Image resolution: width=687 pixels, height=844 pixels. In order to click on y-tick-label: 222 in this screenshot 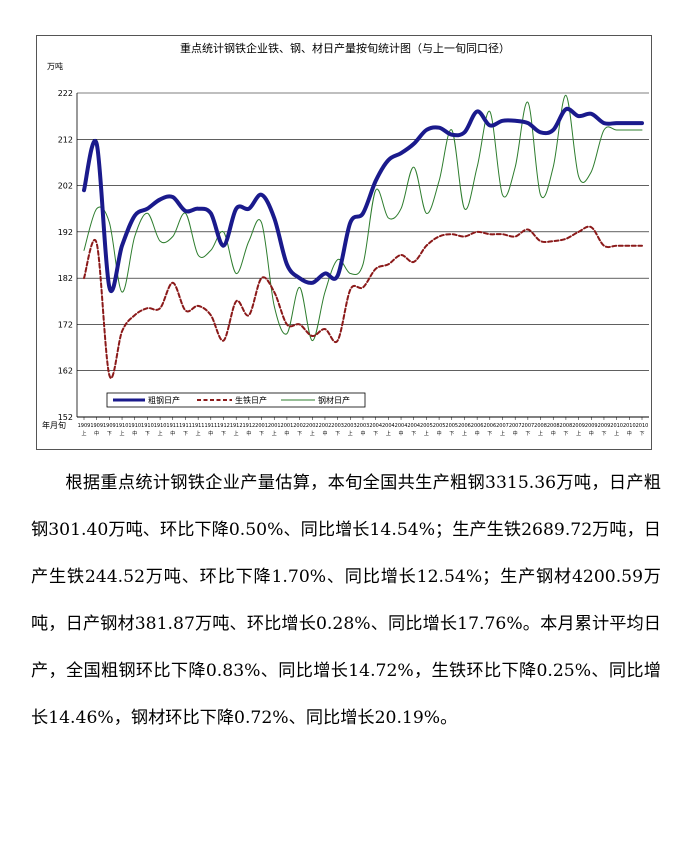, I will do `click(65, 93)`.